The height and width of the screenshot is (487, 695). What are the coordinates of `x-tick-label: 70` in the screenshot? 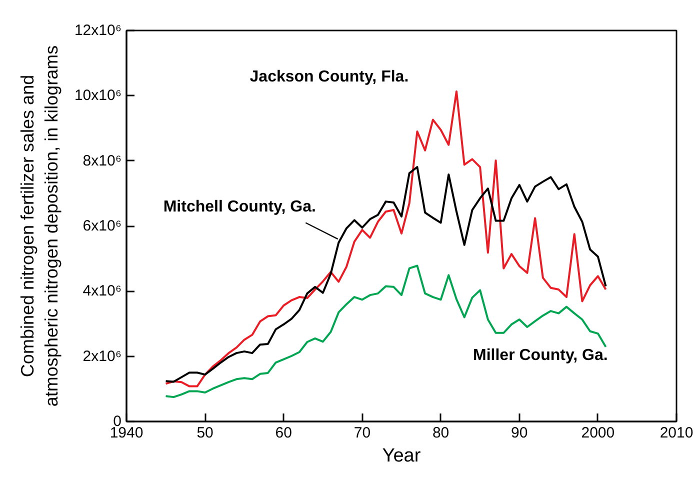 It's located at (362, 433).